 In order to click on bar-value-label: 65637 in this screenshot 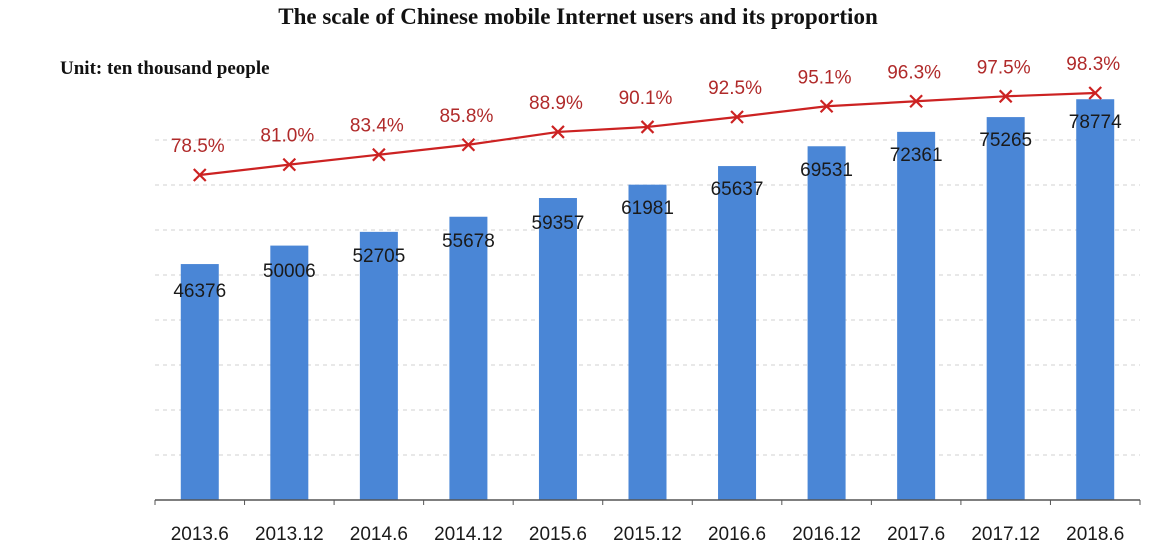, I will do `click(737, 189)`.